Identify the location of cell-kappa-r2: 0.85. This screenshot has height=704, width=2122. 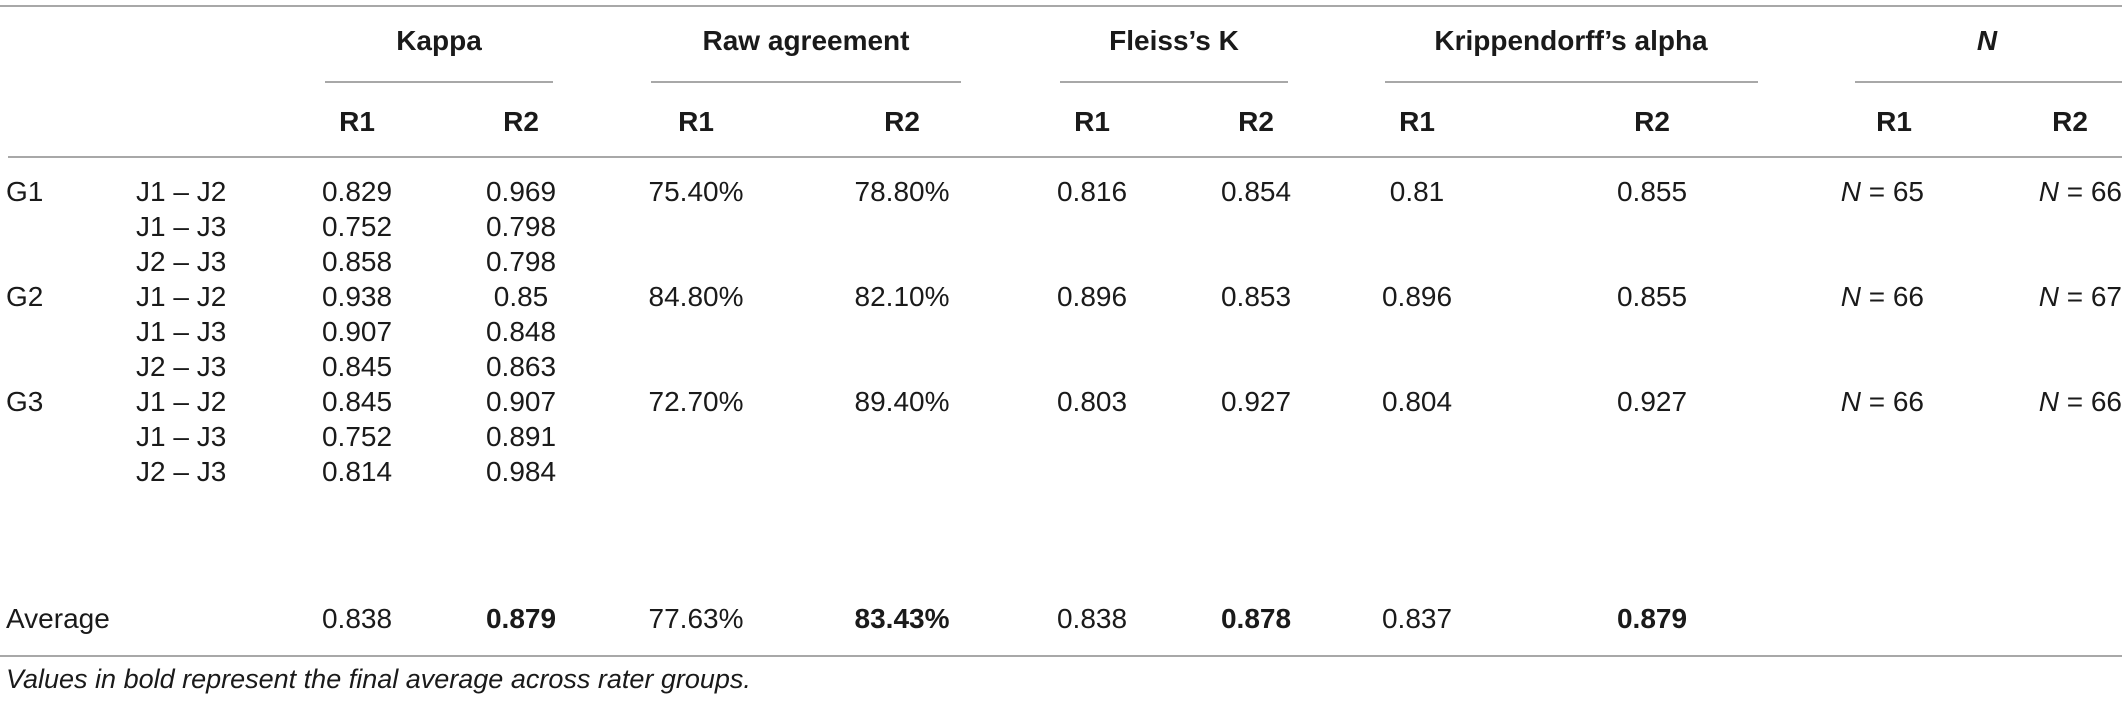
(521, 296).